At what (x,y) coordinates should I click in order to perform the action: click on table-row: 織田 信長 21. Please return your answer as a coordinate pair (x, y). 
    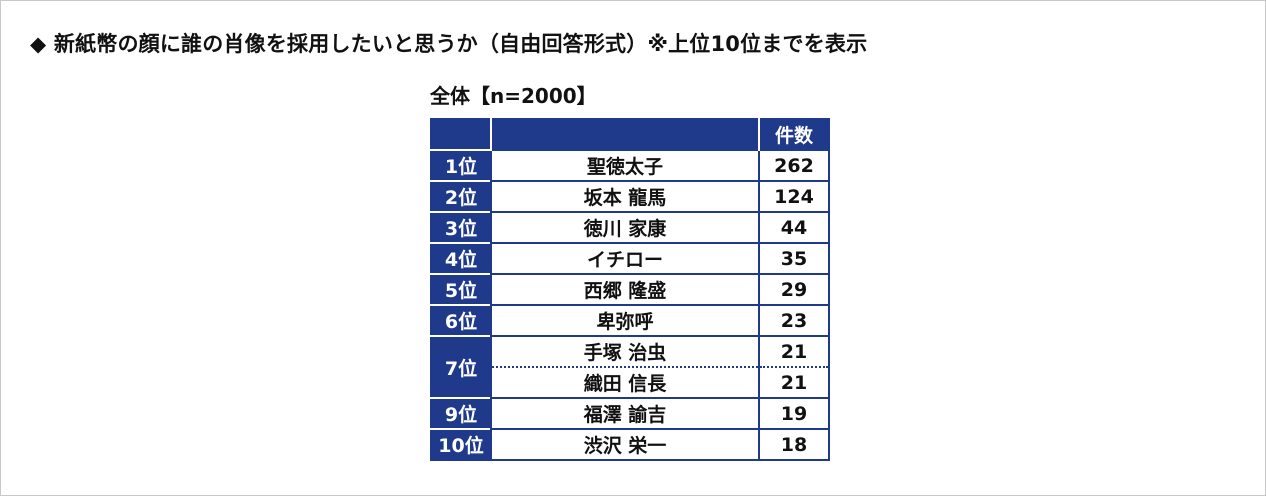
    Looking at the image, I should click on (630, 382).